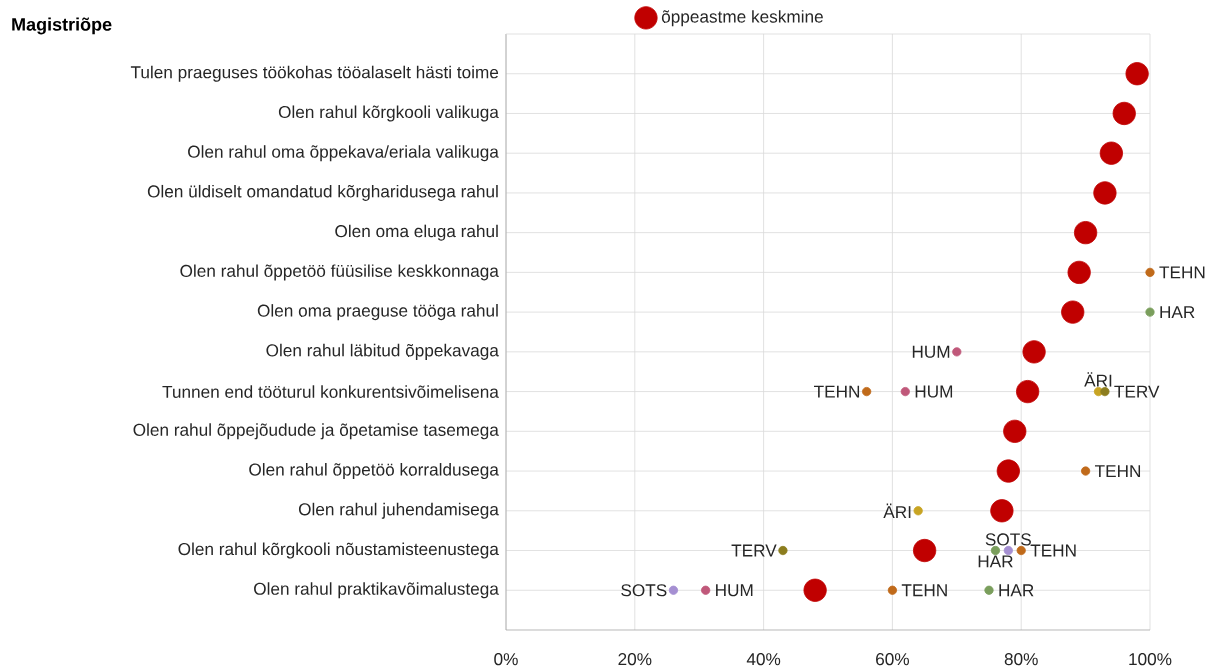 The image size is (1229, 672). I want to click on y-tick-label: Olen rahul õppetöö korraldusega, so click(374, 471).